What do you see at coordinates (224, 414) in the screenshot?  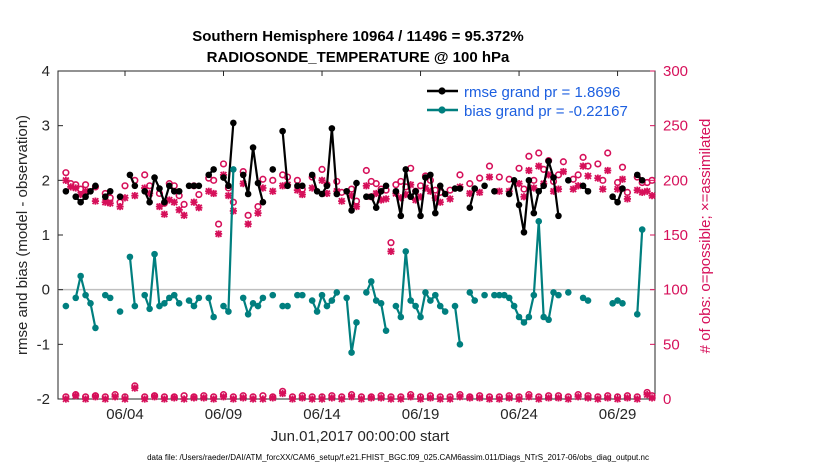 I see `x-tick-label: 06/09` at bounding box center [224, 414].